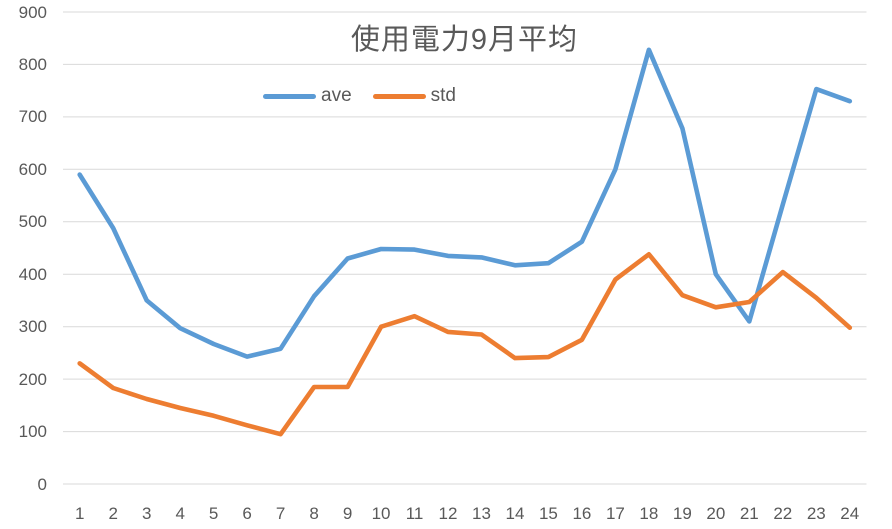 This screenshot has height=529, width=892. I want to click on legend-swatch-ave, so click(289, 96).